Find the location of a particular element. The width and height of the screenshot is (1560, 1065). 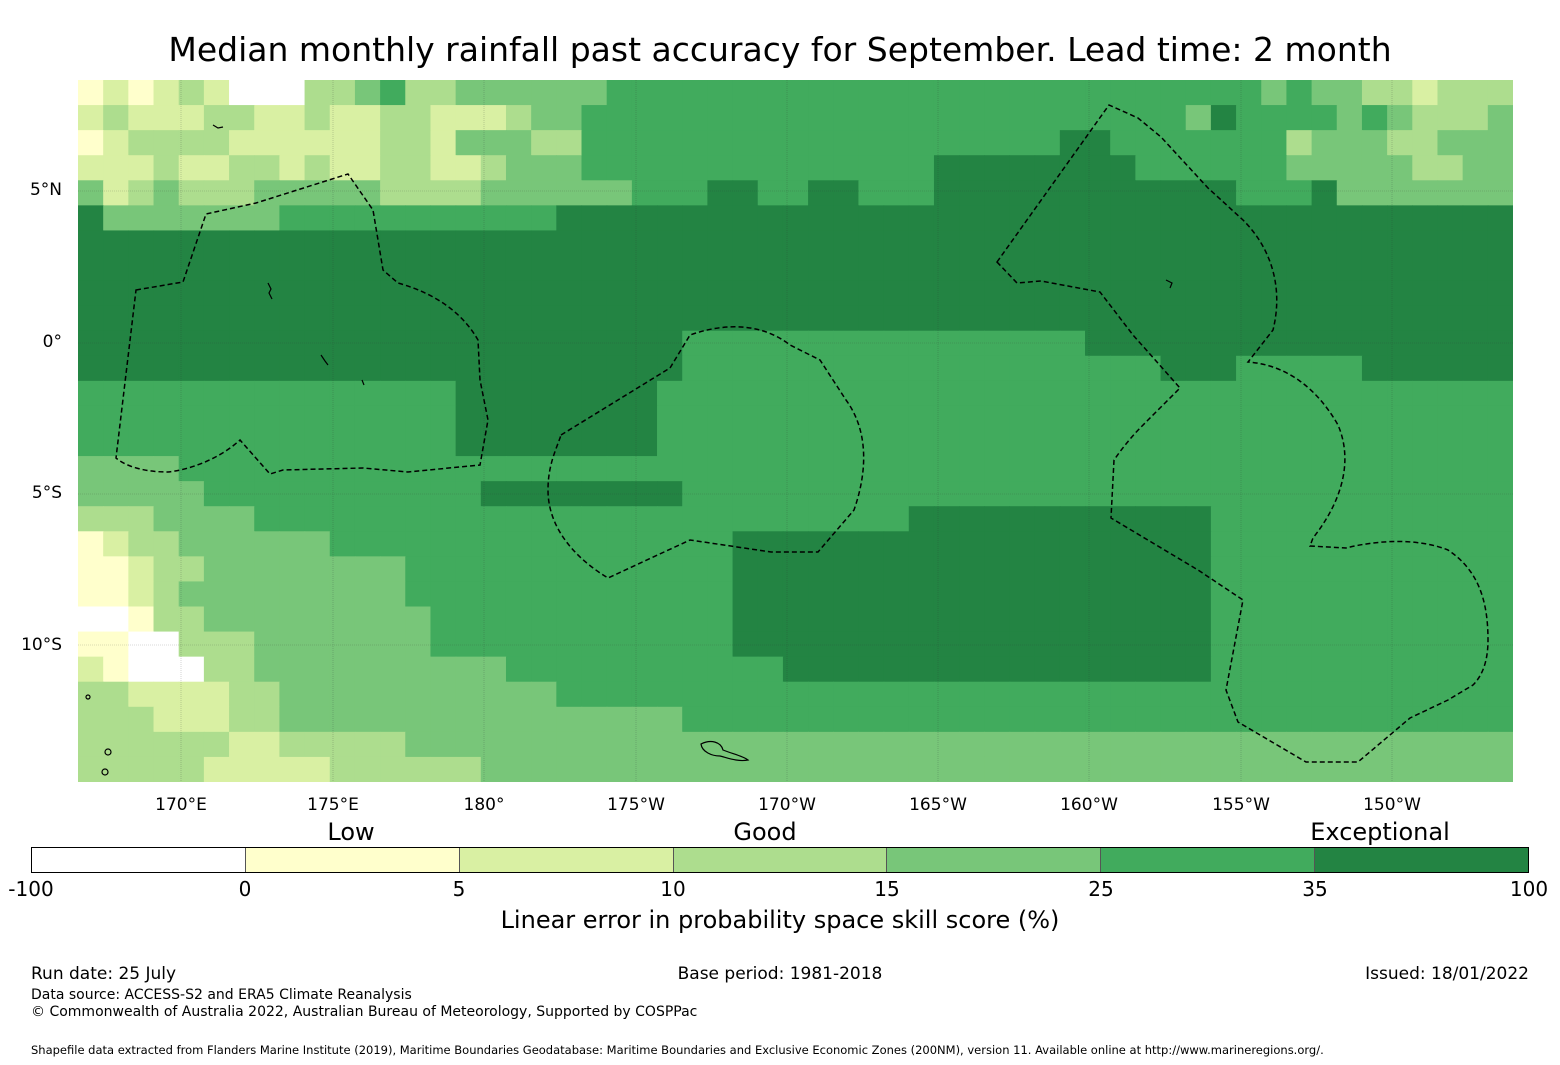

lon-label-180: 180° is located at coordinates (484, 805).